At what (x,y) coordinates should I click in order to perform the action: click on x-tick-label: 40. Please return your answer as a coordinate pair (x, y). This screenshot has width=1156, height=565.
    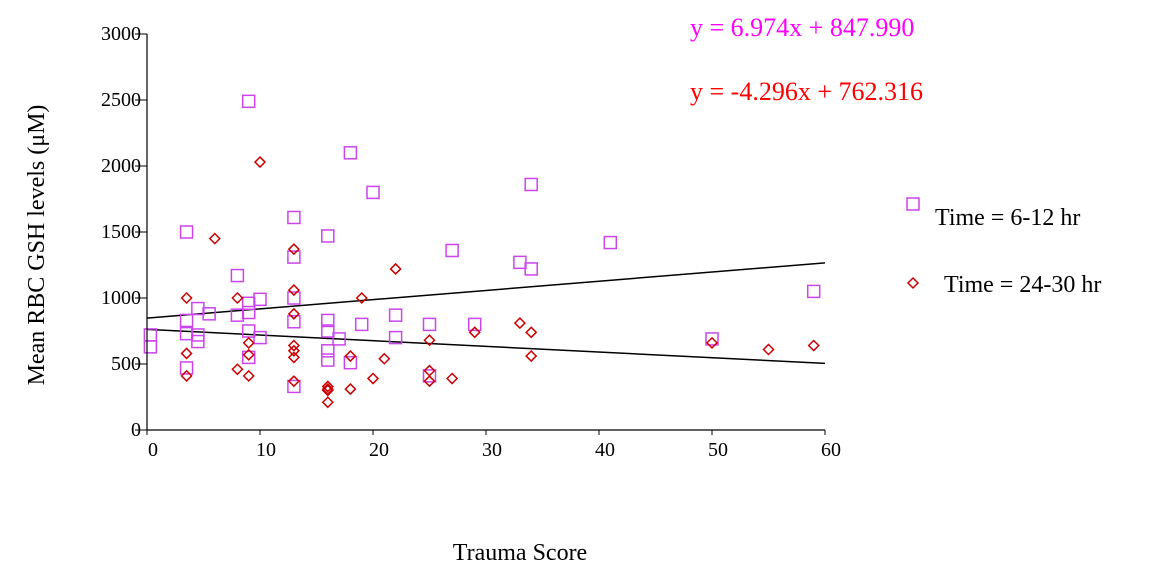
    Looking at the image, I should click on (605, 450).